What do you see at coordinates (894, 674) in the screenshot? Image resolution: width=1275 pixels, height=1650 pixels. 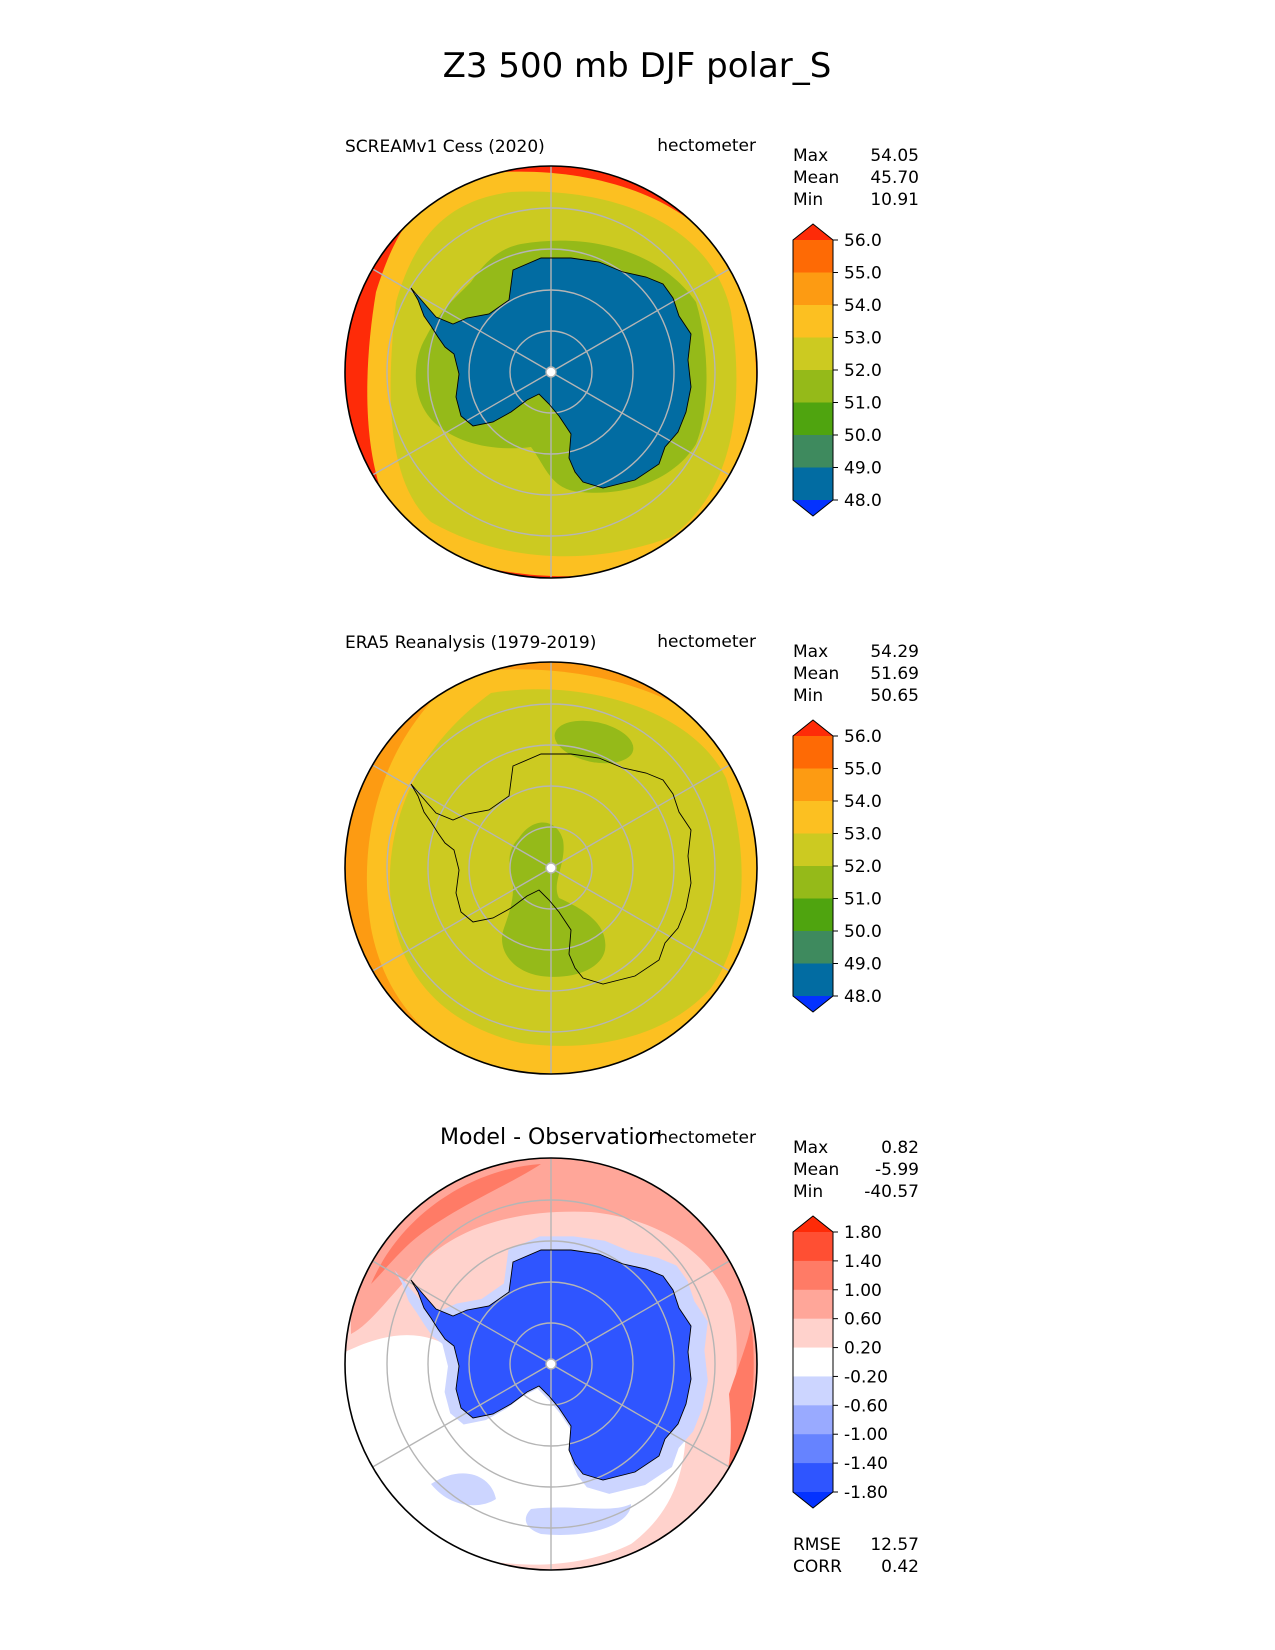 I see `stat-value-mean: 51.69` at bounding box center [894, 674].